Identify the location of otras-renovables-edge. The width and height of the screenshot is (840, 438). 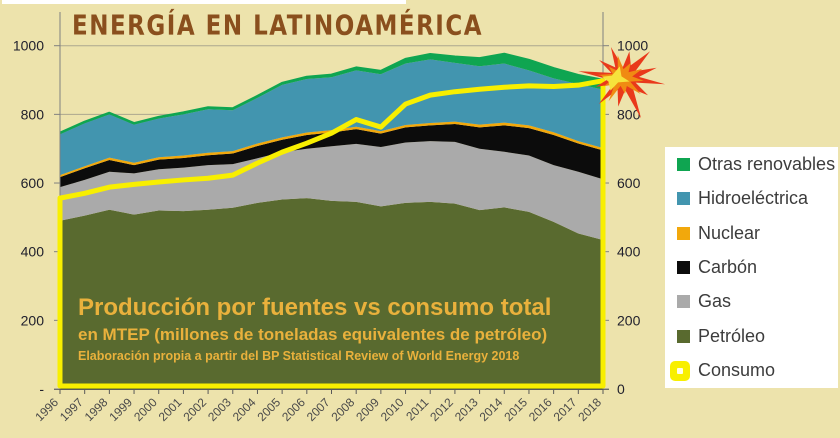
(331, 93).